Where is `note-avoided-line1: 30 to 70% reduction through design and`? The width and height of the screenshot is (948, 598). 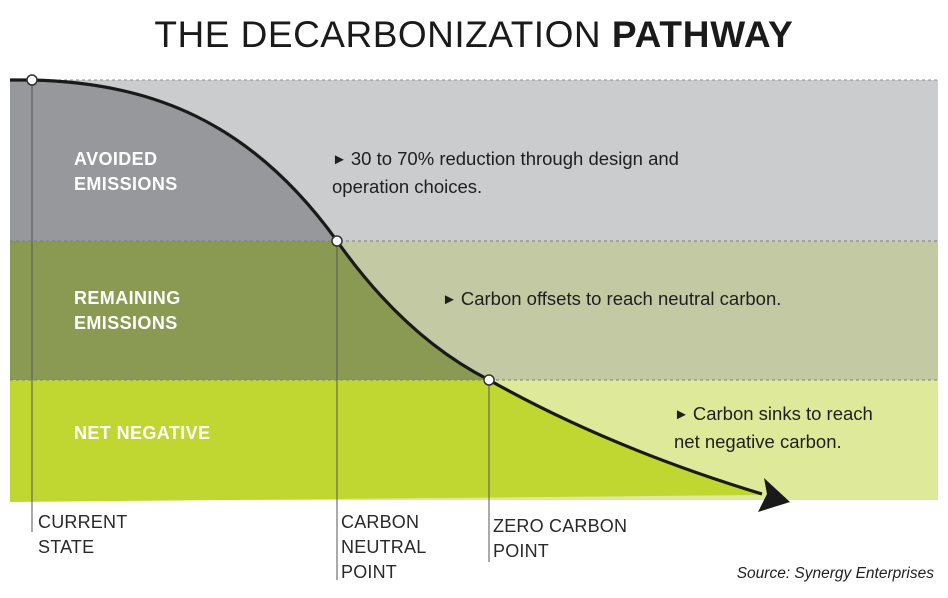
note-avoided-line1: 30 to 70% reduction through design and is located at coordinates (514, 158).